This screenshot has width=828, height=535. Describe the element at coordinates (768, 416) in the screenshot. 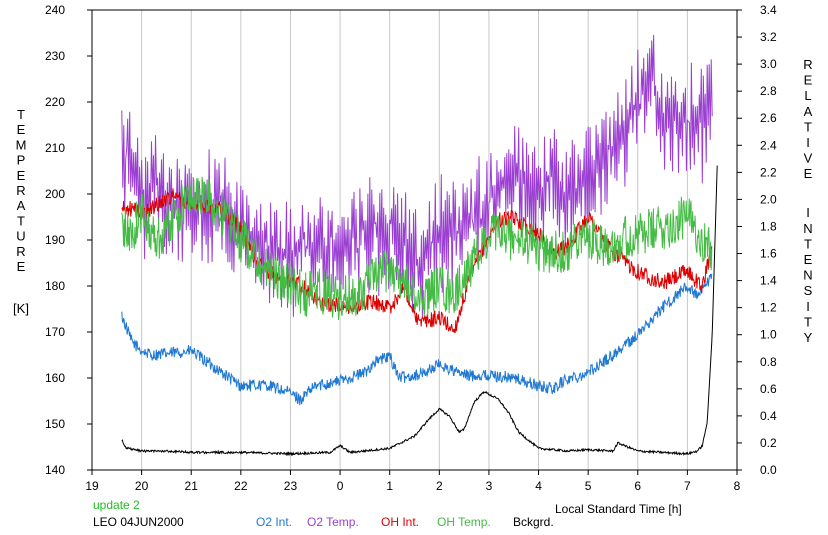

I see `y-right-tick-label: 0.4` at that location.